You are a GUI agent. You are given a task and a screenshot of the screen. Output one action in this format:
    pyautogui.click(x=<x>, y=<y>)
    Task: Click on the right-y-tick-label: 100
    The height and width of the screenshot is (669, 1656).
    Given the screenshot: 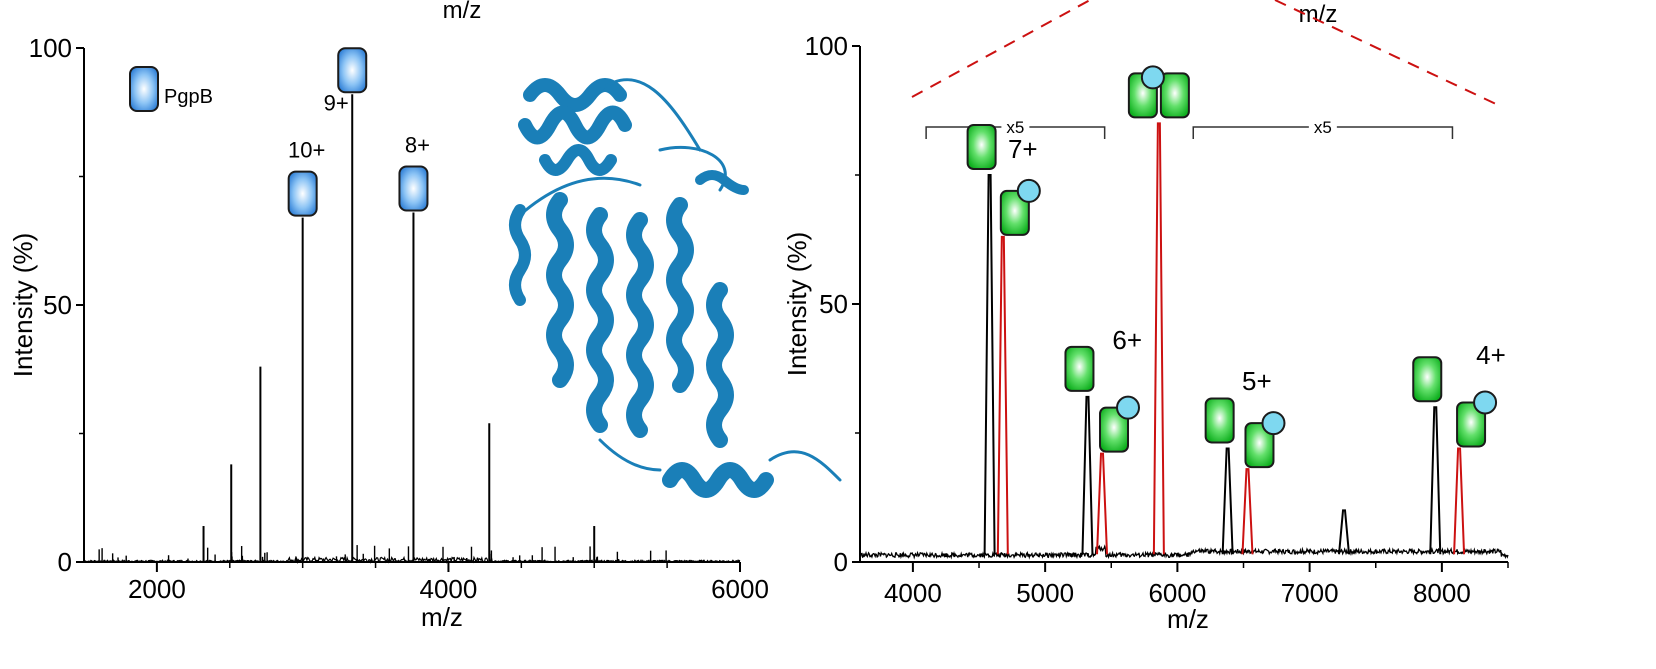 What is the action you would take?
    pyautogui.click(x=826, y=46)
    